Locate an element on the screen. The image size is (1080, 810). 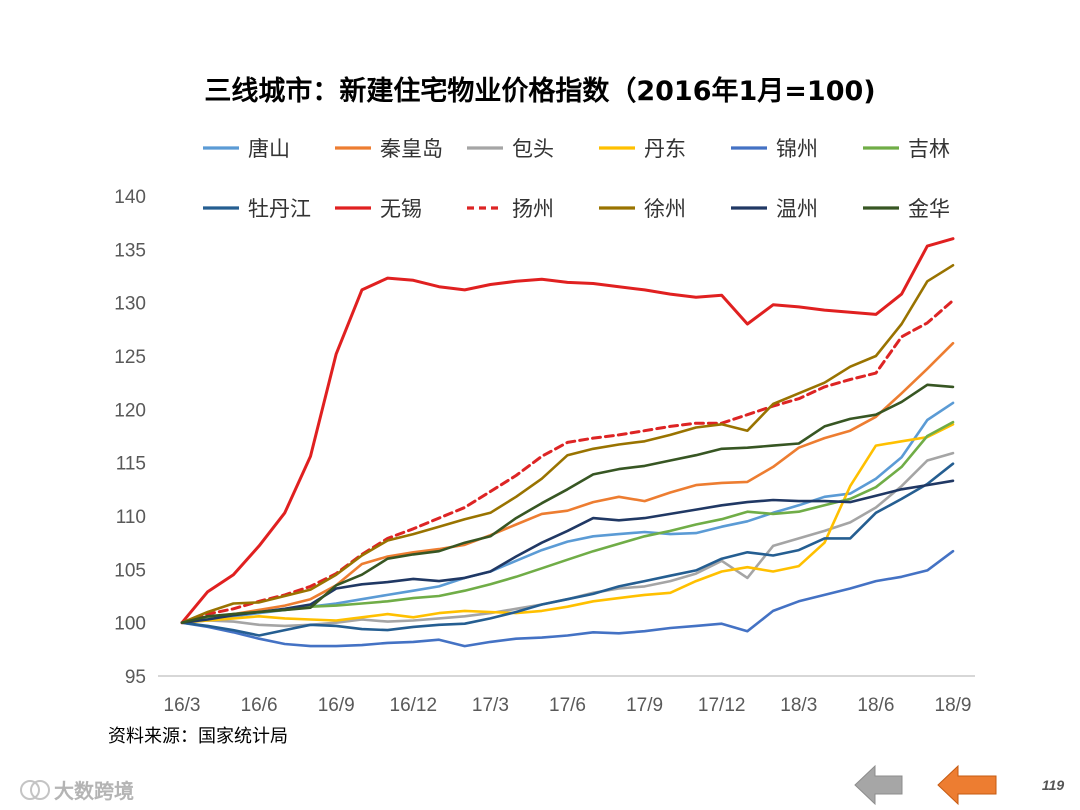
y-tick-label: 125 is located at coordinates (130, 357).